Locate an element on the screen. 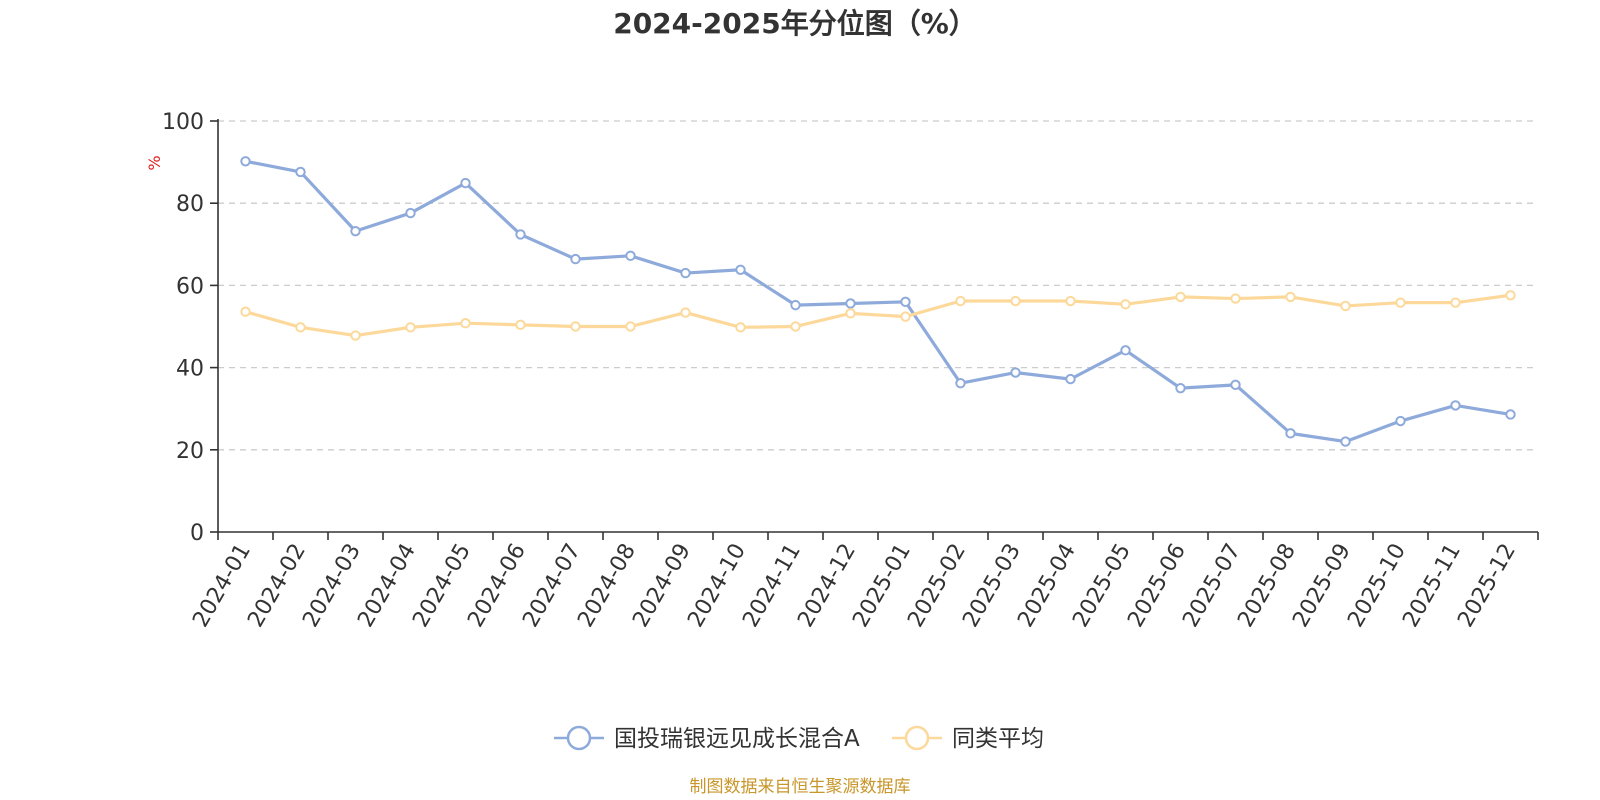 This screenshot has width=1600, height=800. y-axis-ticks: 0 20 40 60 80 100 is located at coordinates (190, 328).